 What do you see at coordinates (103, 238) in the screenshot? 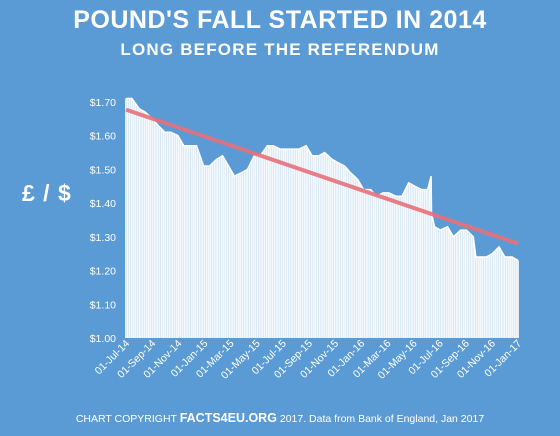
I see `y-tick-label: $1.30` at bounding box center [103, 238].